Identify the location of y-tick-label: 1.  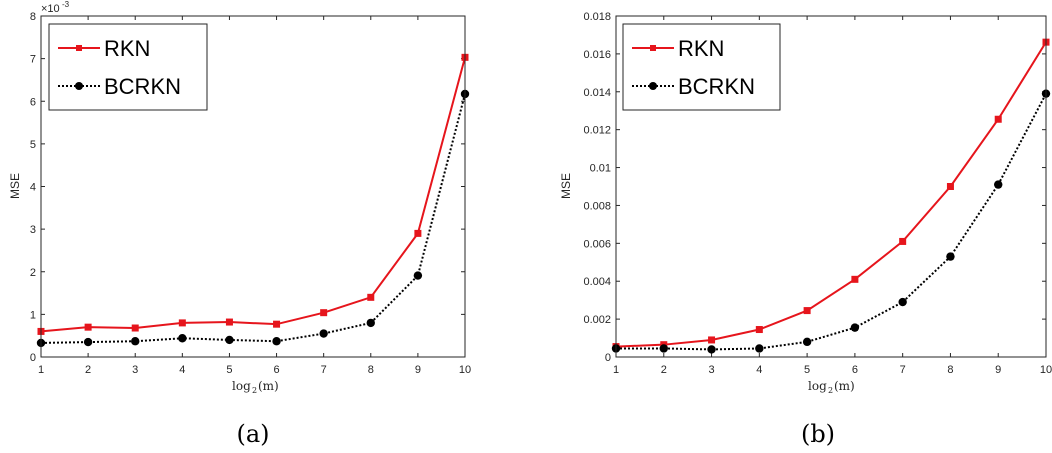
(33, 315).